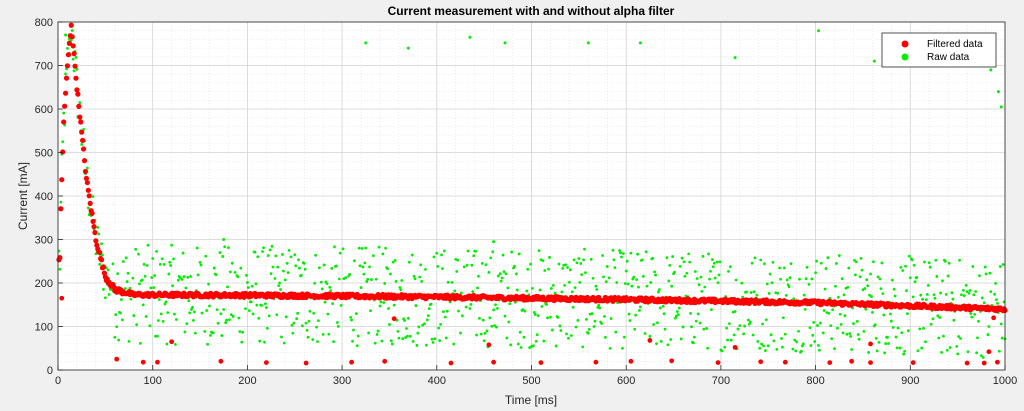 Image resolution: width=1024 pixels, height=411 pixels. What do you see at coordinates (910, 381) in the screenshot?
I see `x-tick-label: 900` at bounding box center [910, 381].